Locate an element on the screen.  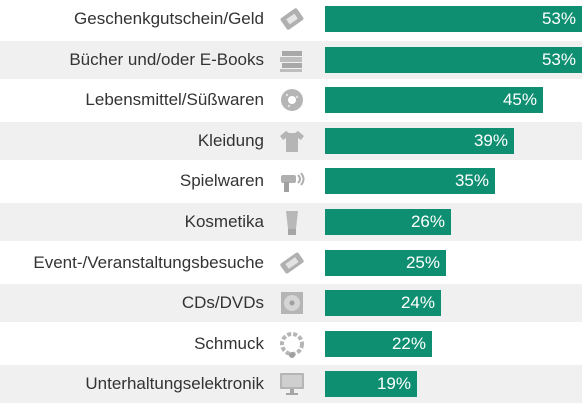
chart-row: Kosmetika 26% is located at coordinates (291, 222).